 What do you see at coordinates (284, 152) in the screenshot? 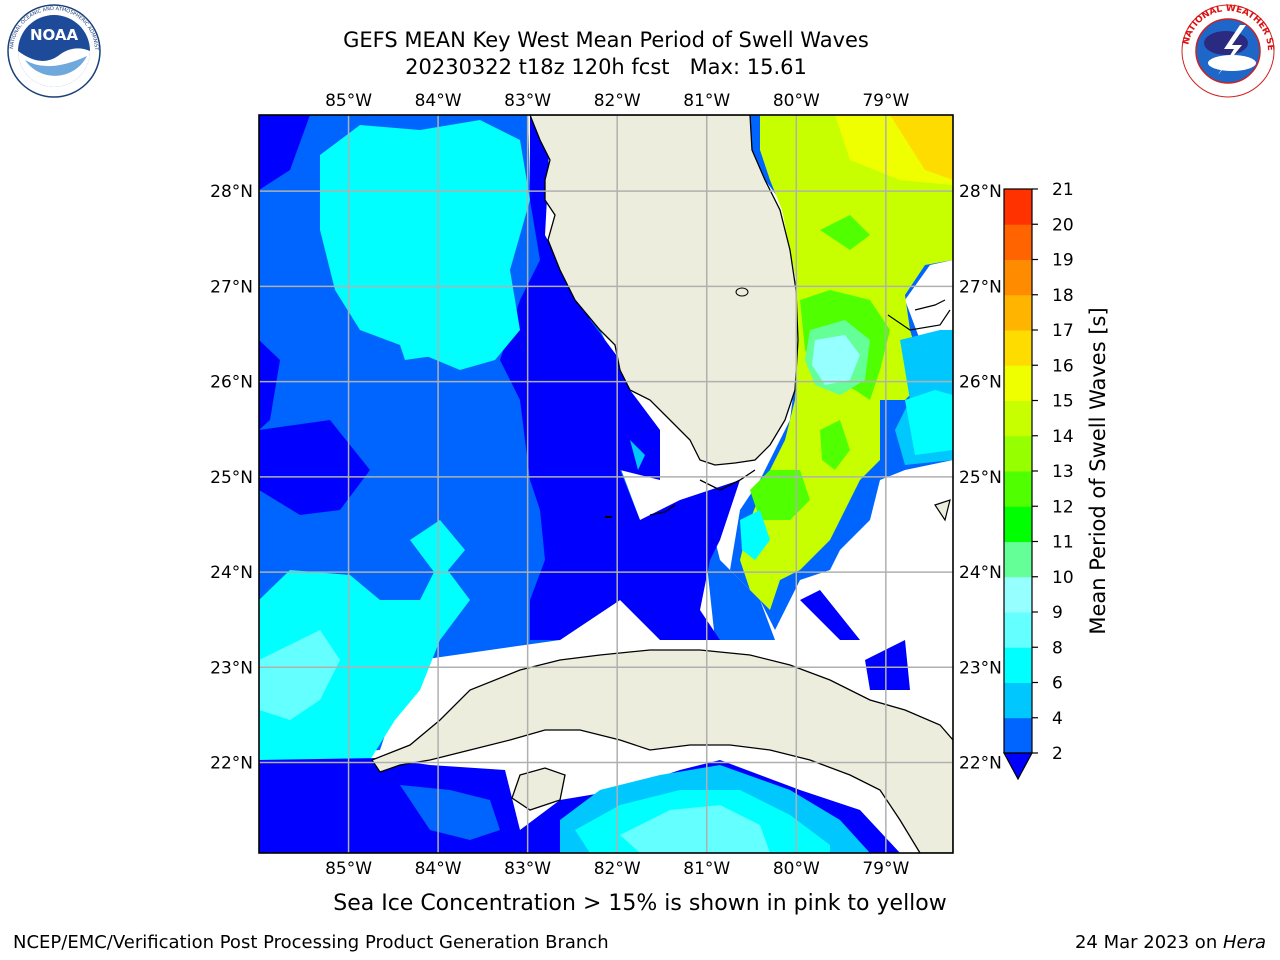
I see `under-range-patch` at bounding box center [284, 152].